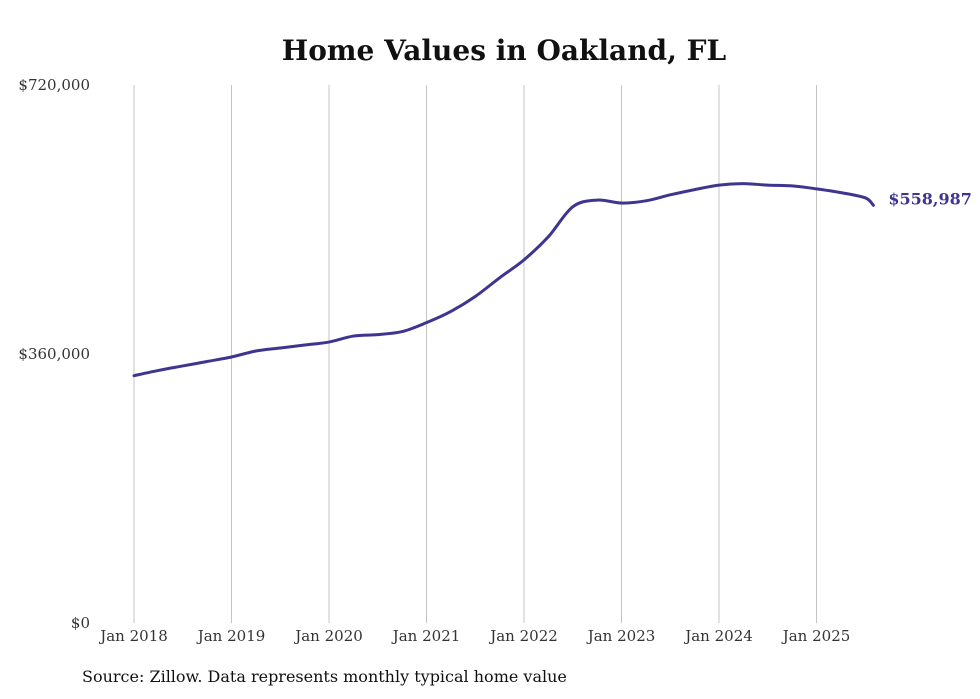 The image size is (980, 699). Describe the element at coordinates (523, 636) in the screenshot. I see `x-tick-label: Jan 2022` at that location.